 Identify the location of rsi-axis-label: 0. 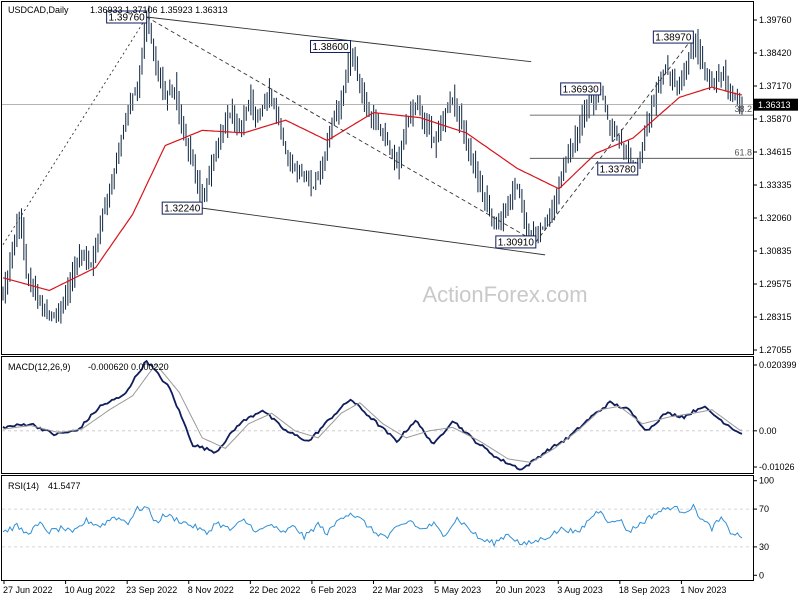
(761, 575).